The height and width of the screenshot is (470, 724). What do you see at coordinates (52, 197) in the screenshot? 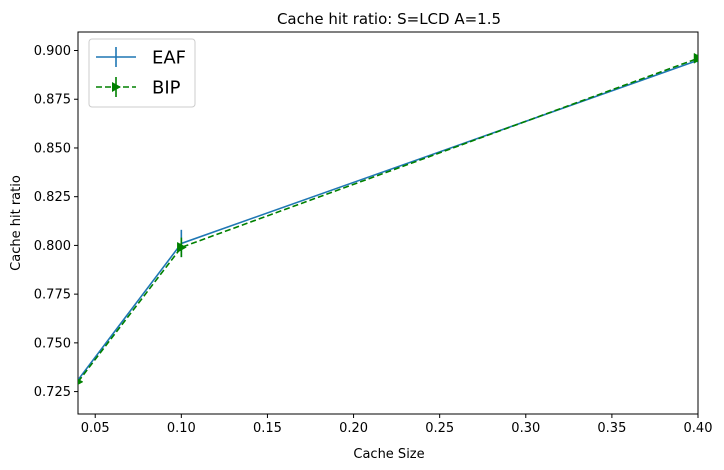
I see `y-tick-label: 0.825` at bounding box center [52, 197].